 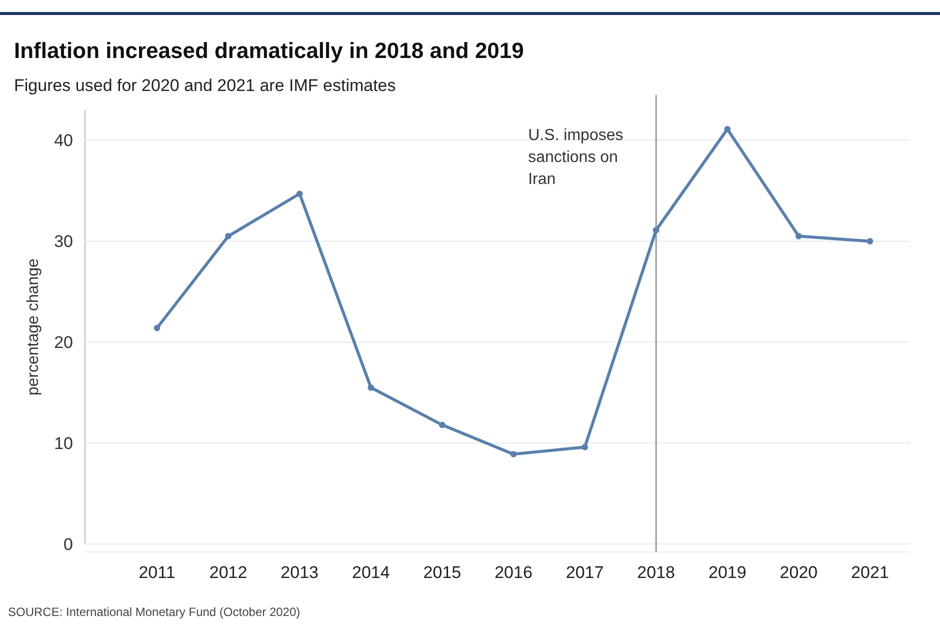 I want to click on y-tick-label: 0, so click(x=68, y=544).